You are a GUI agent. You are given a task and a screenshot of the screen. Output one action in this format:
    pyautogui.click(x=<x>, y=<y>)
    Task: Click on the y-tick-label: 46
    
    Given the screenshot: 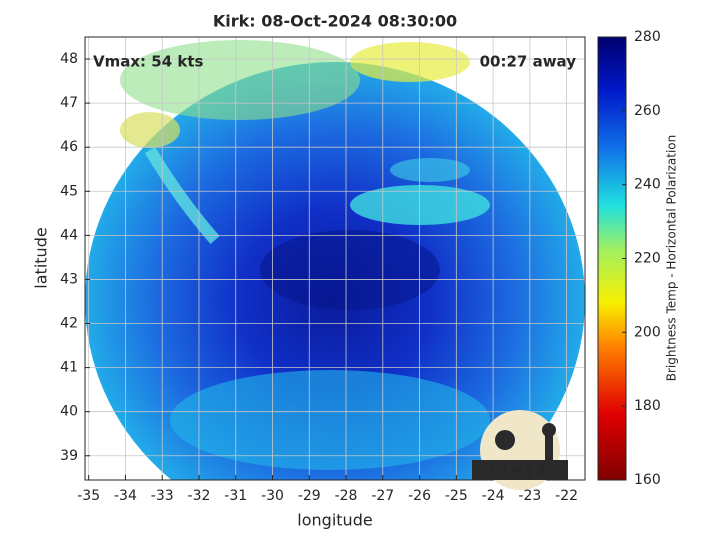 What is the action you would take?
    pyautogui.click(x=69, y=147)
    